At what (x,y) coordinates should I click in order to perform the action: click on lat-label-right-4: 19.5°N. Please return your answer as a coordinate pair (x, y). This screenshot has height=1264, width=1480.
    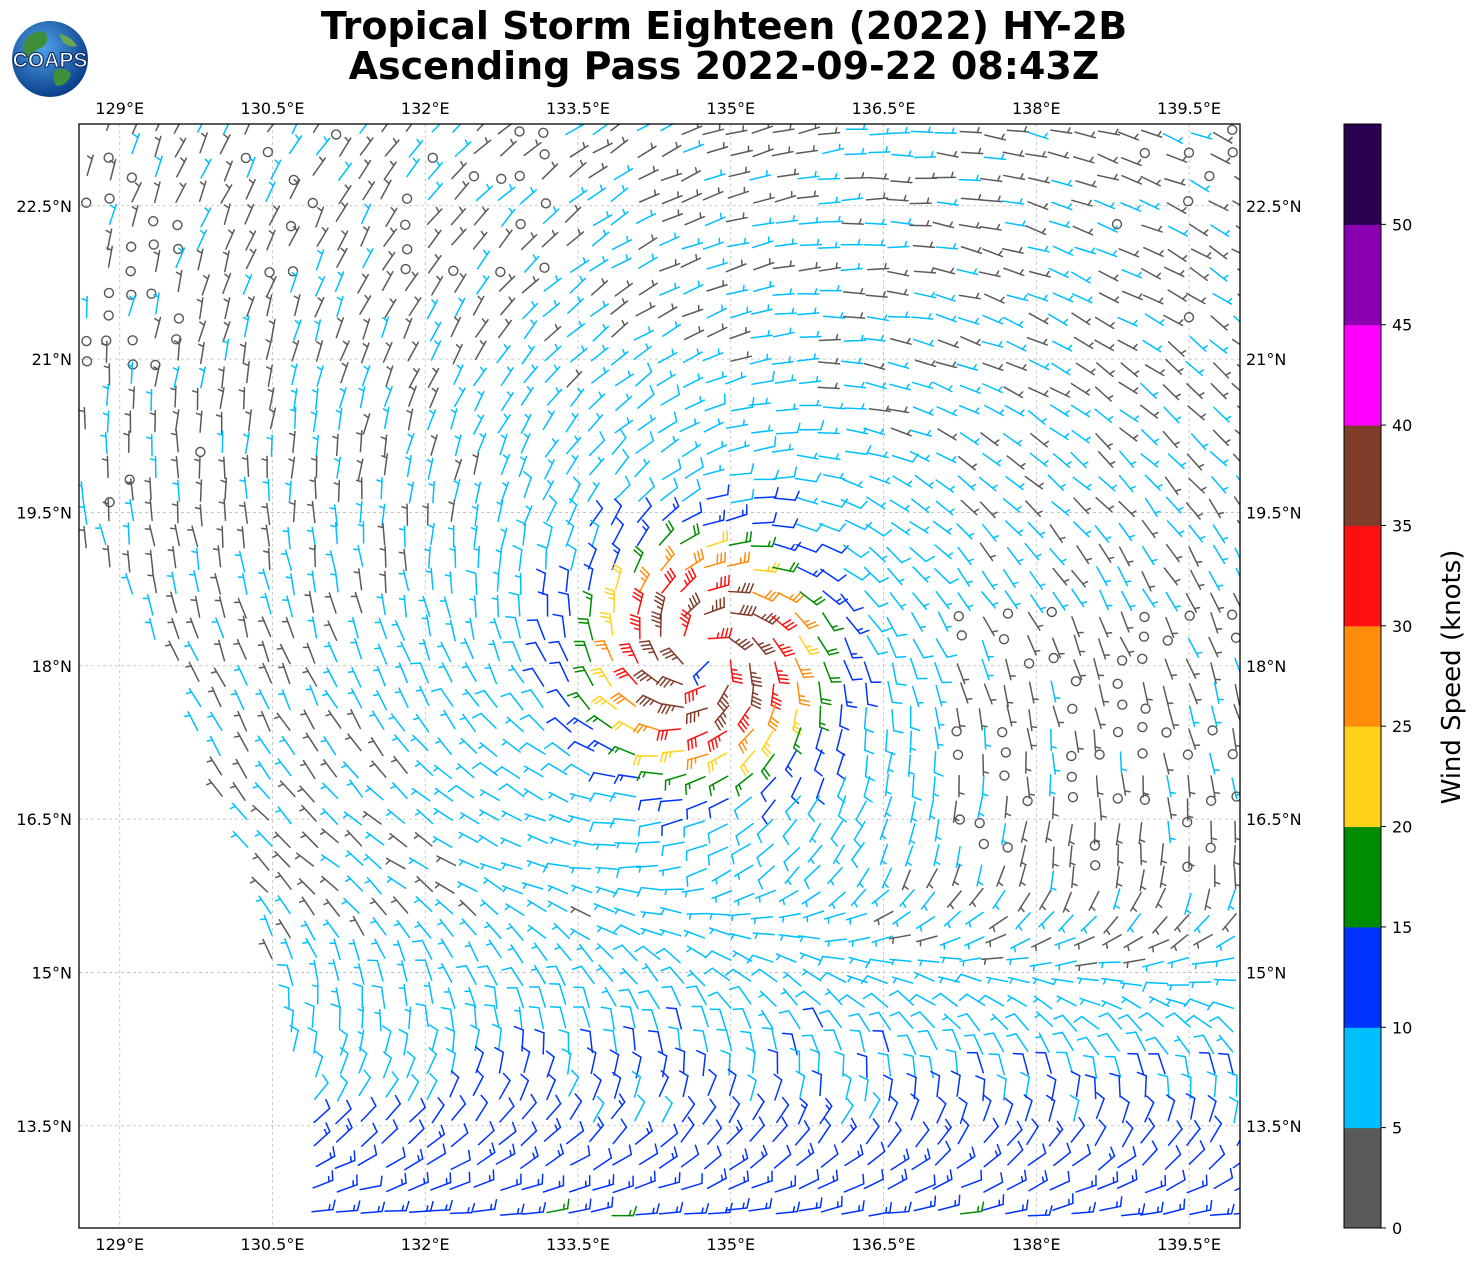
    Looking at the image, I should click on (1274, 512).